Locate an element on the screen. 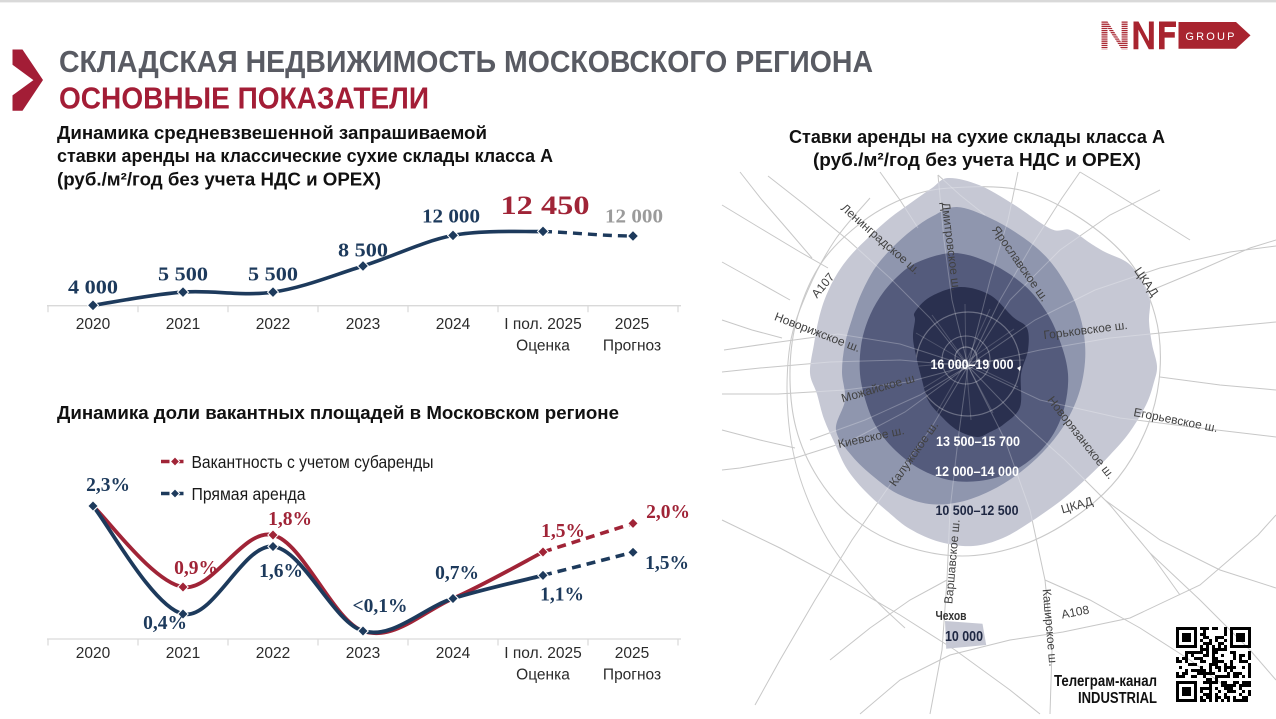 The height and width of the screenshot is (719, 1276). svg-text: 1,6% is located at coordinates (281, 571).